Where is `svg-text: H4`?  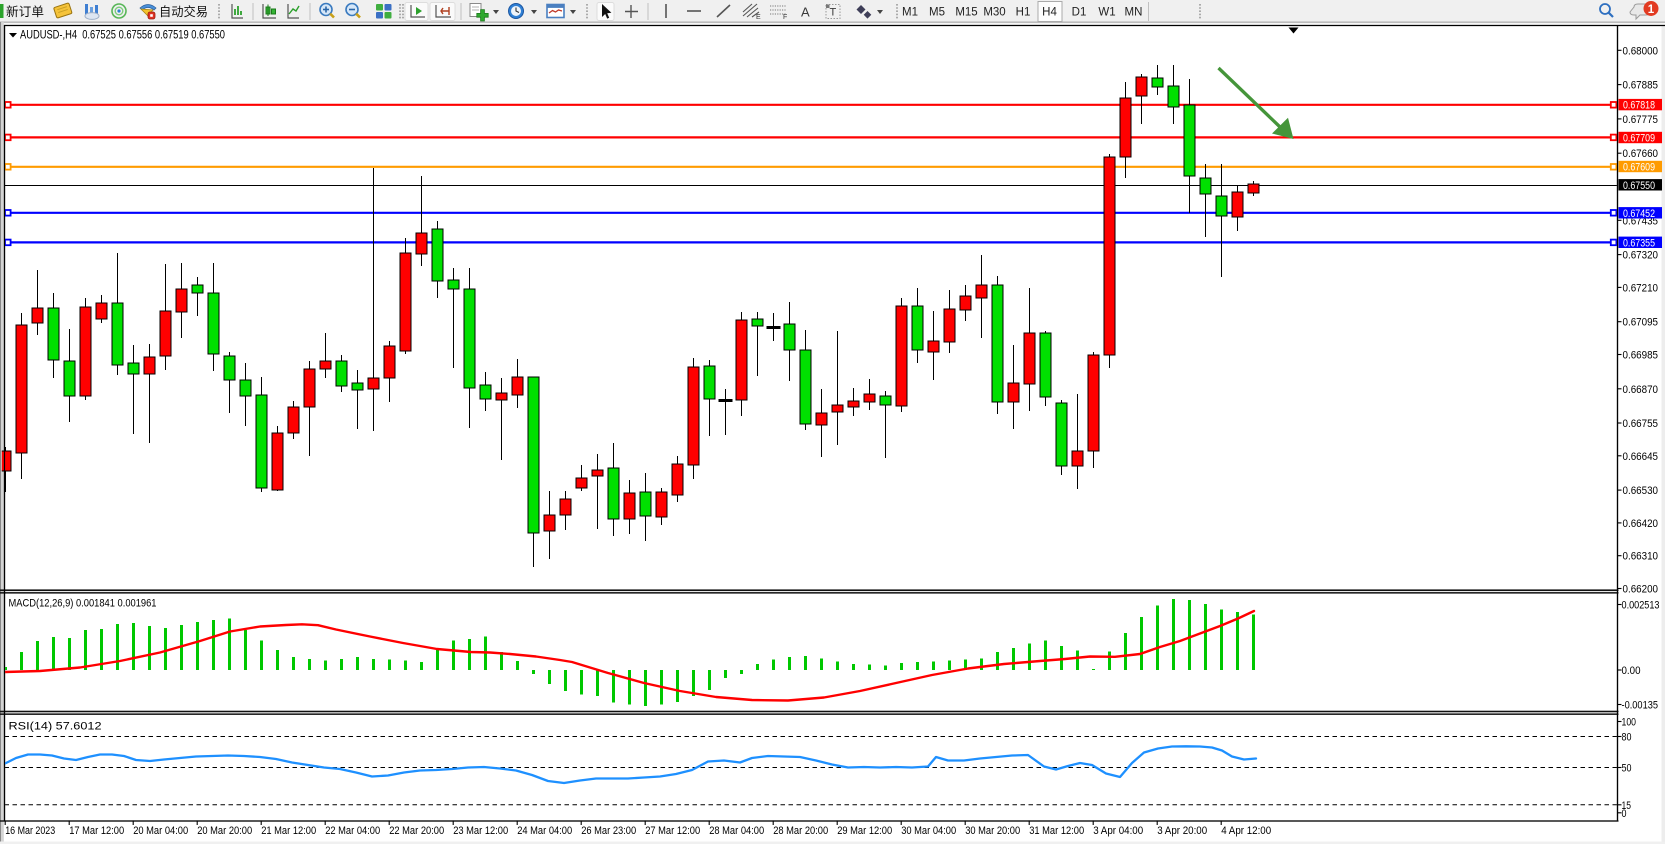 svg-text: H4 is located at coordinates (1049, 13).